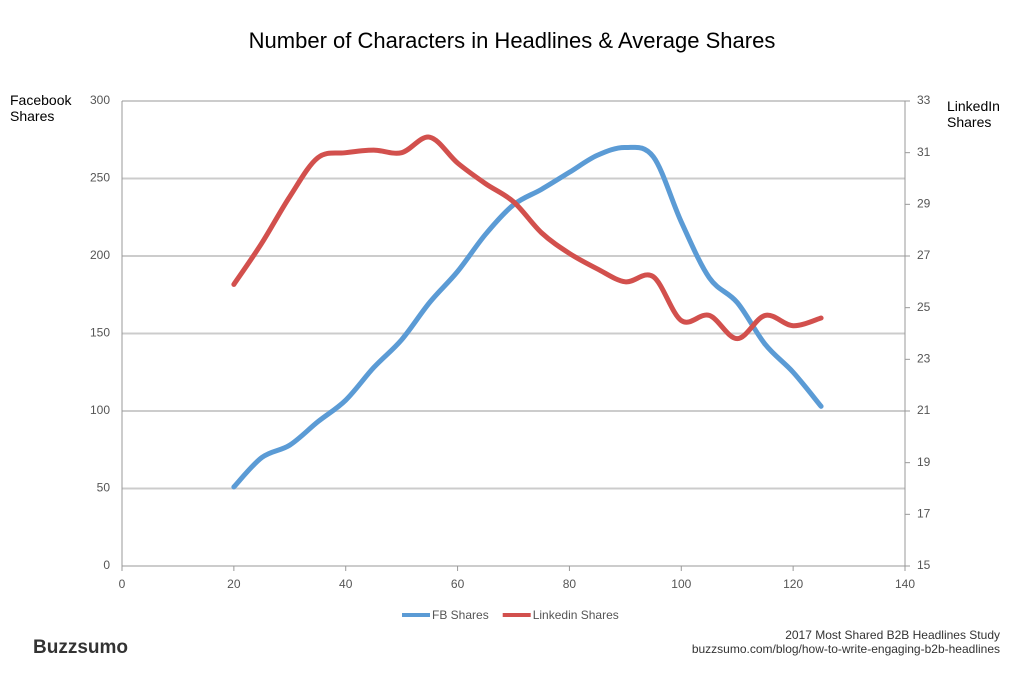 This screenshot has width=1024, height=683. I want to click on x-tick-label: 140, so click(905, 584).